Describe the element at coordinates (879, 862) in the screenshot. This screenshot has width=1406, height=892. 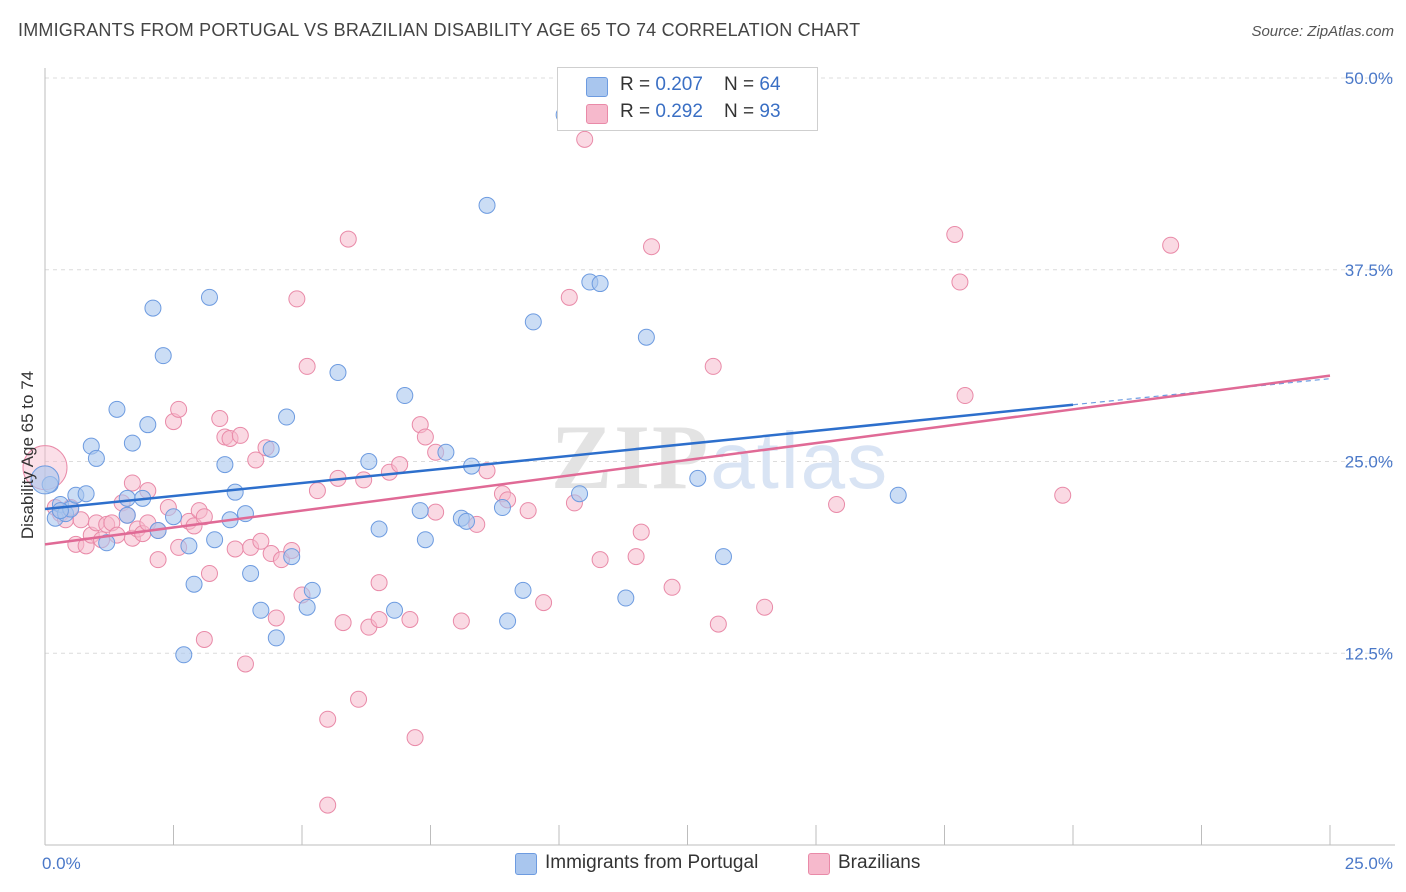
I see `bottom-legend-label: Brazilians` at that location.